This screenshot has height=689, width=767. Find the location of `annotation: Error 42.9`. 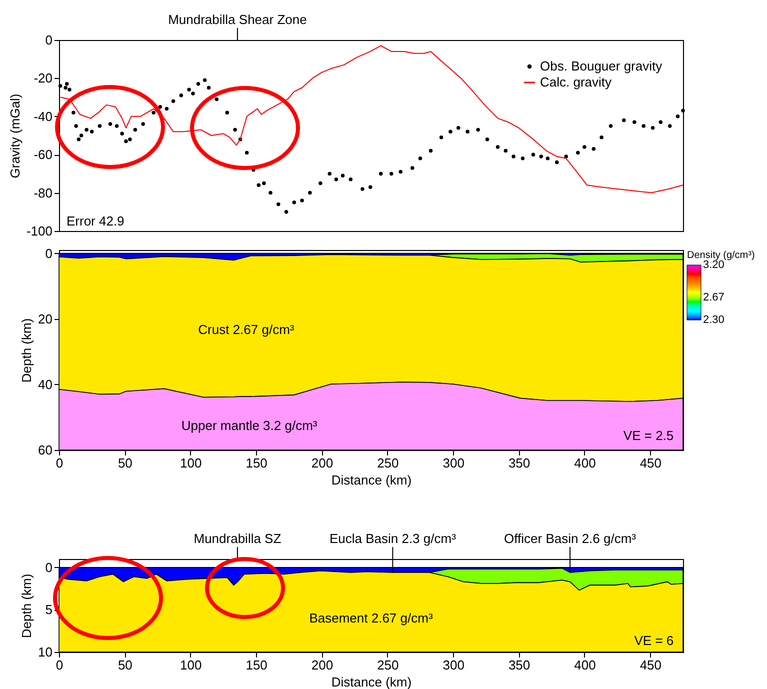

annotation: Error 42.9 is located at coordinates (95, 220).